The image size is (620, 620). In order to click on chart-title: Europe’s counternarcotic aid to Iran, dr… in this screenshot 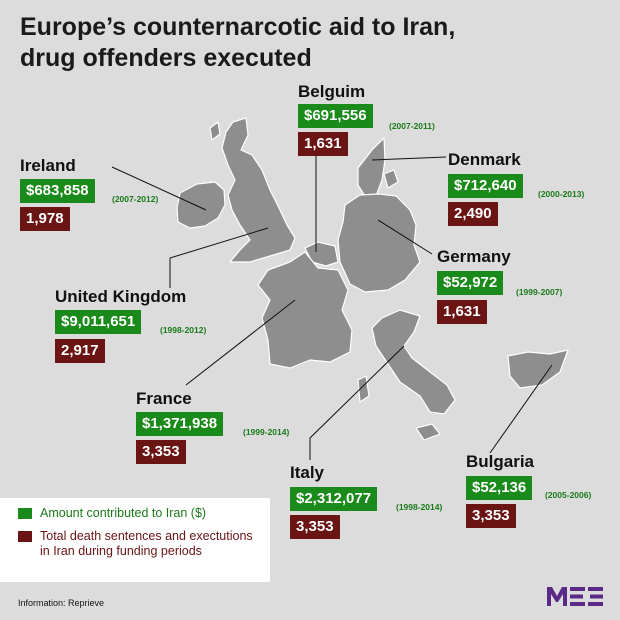, I will do `click(237, 43)`.